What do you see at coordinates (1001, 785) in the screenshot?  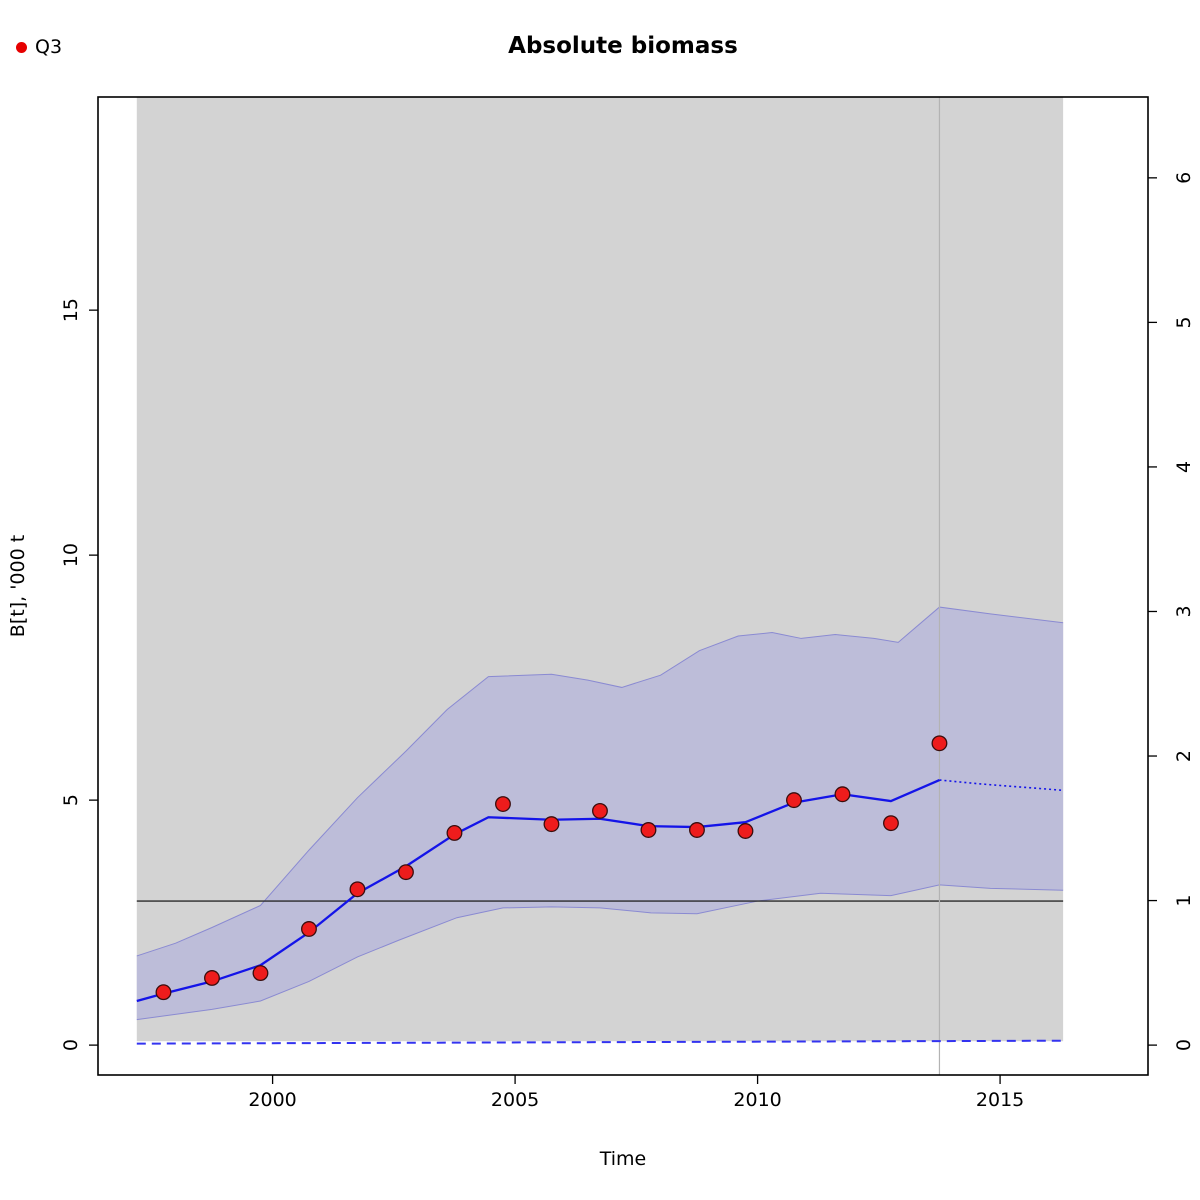 I see `biomass-forecast` at bounding box center [1001, 785].